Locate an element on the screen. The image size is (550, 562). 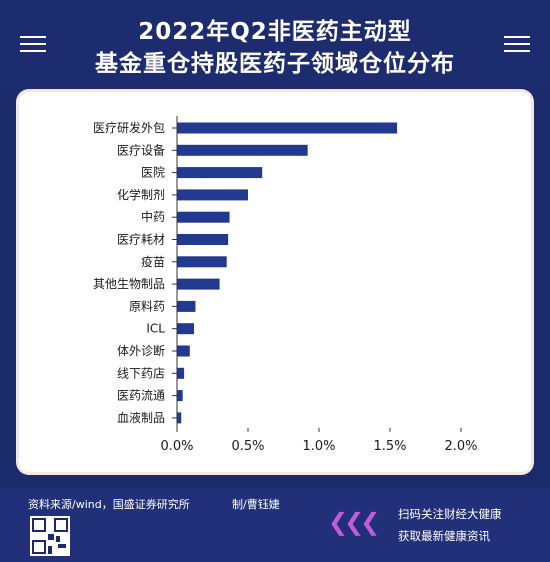
category-label: 体外诊断 is located at coordinates (141, 350).